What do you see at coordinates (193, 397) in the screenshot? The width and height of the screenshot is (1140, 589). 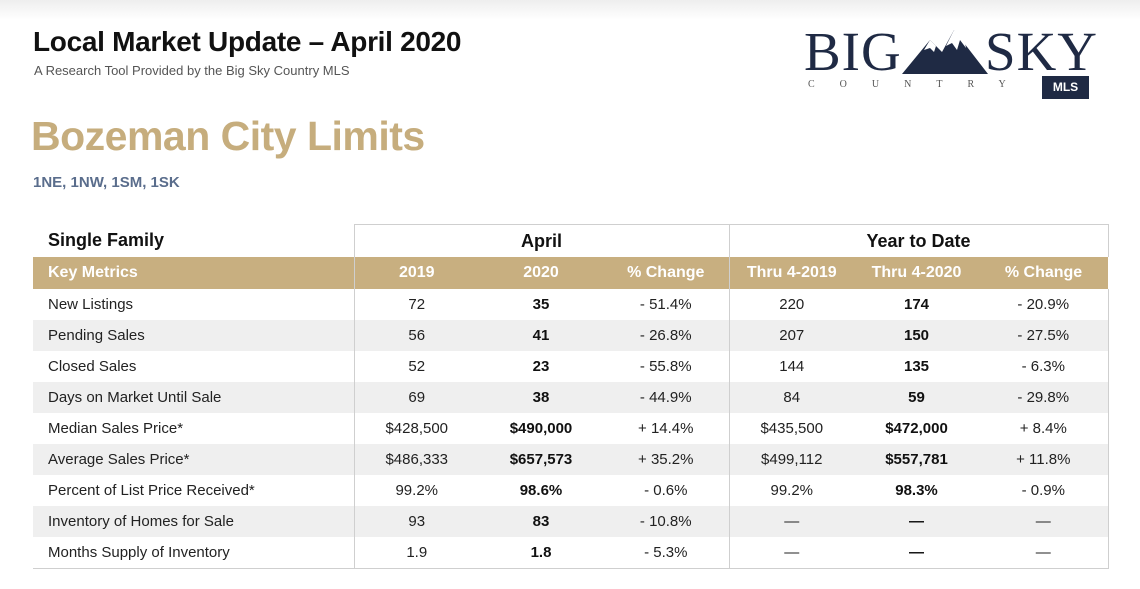 I see `metric-label: Days on Market Until Sale` at bounding box center [193, 397].